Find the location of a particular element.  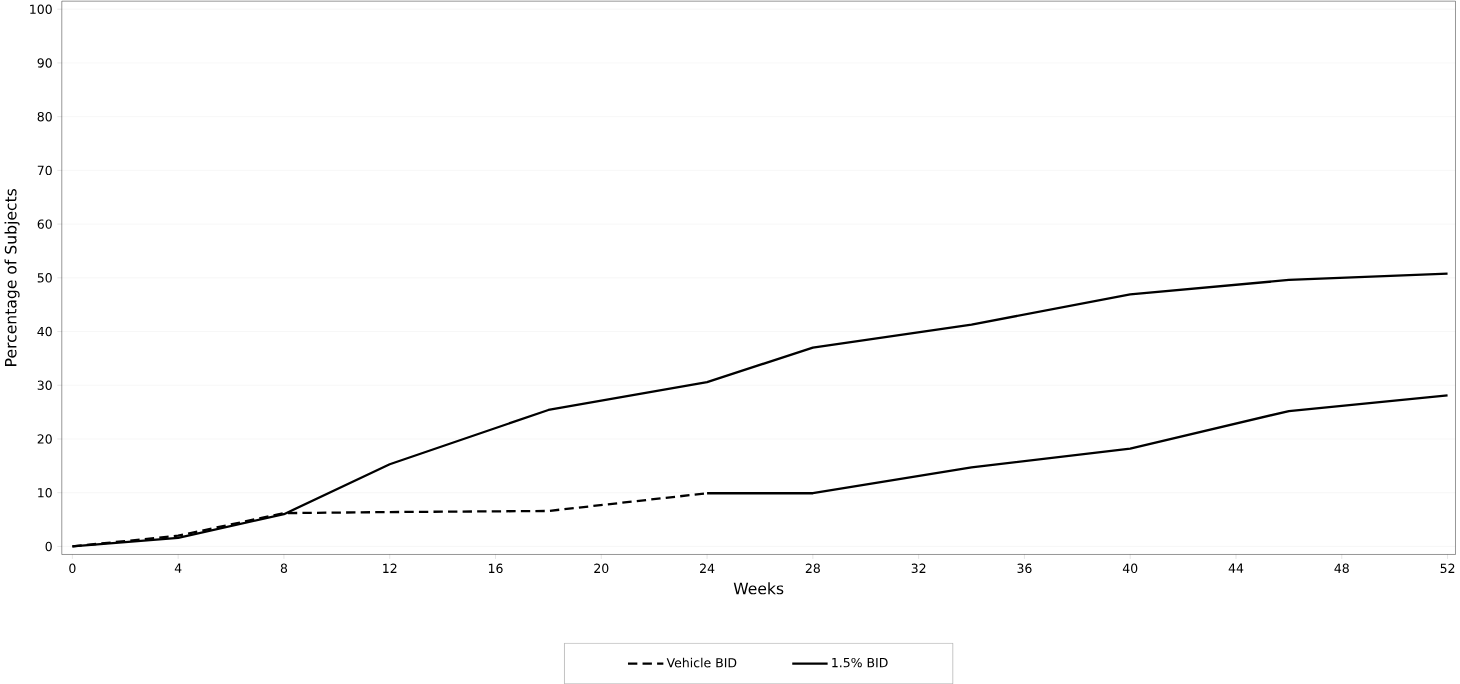

y-tick-label: 30 is located at coordinates (44, 385).